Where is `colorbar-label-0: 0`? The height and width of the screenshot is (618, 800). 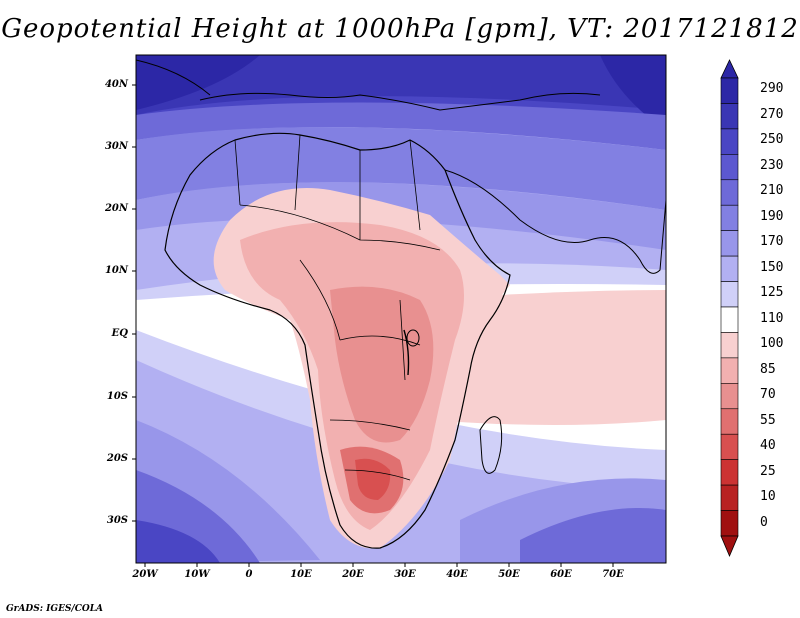
colorbar-label-0: 0 is located at coordinates (764, 522).